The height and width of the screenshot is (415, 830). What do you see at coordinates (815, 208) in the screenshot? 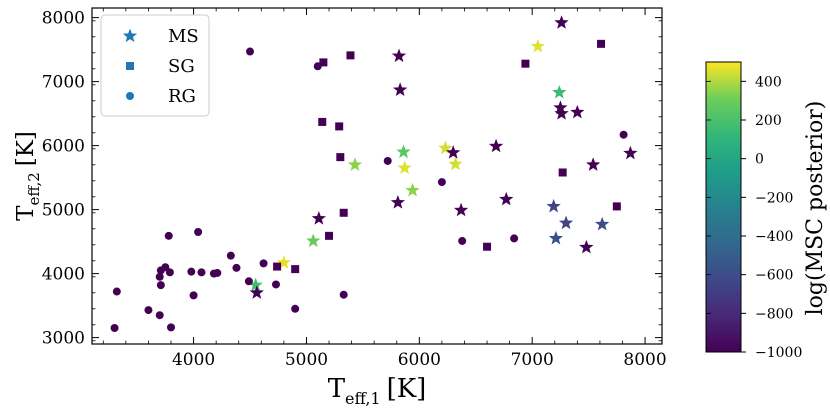
I see `colorbar-title: log(MSC posterior)` at bounding box center [815, 208].